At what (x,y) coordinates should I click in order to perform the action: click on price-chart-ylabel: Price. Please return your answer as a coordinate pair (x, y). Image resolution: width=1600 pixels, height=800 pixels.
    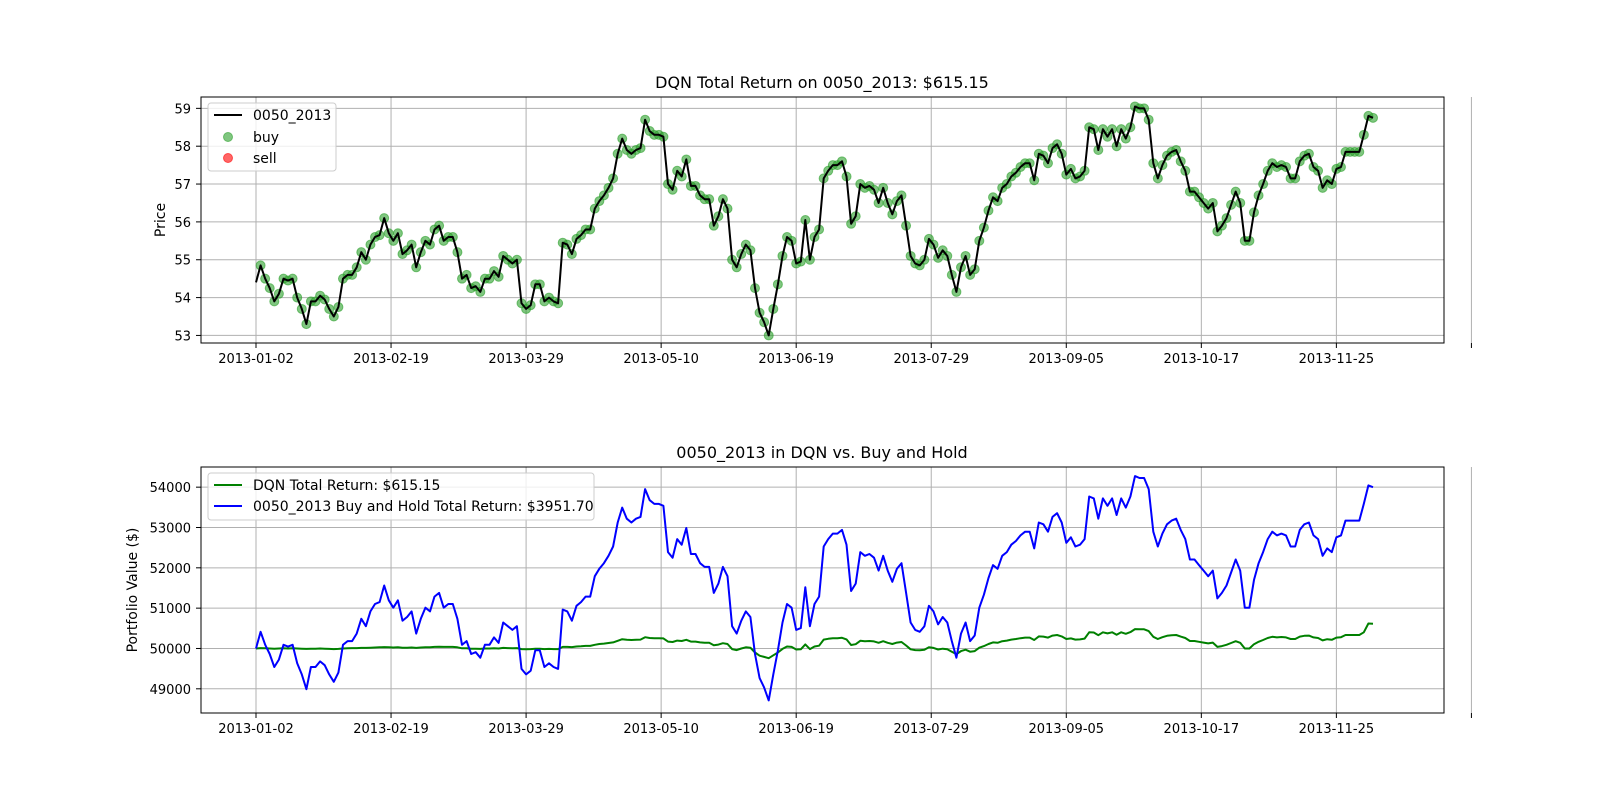
    Looking at the image, I should click on (161, 220).